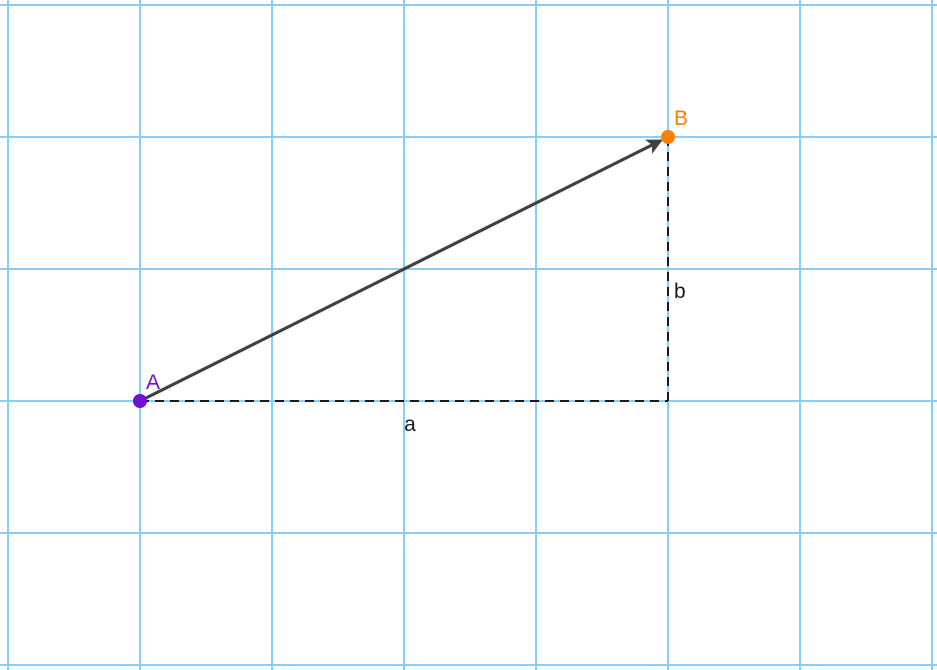 The width and height of the screenshot is (937, 670). I want to click on point-a-label: A, so click(153, 382).